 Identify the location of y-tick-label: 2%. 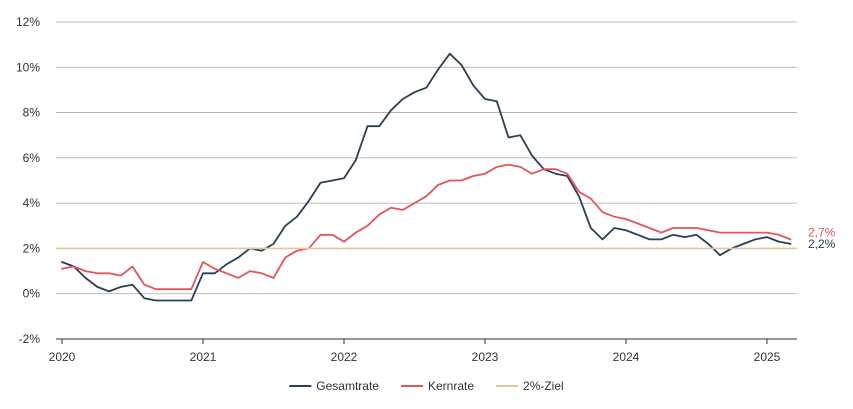
(32, 248).